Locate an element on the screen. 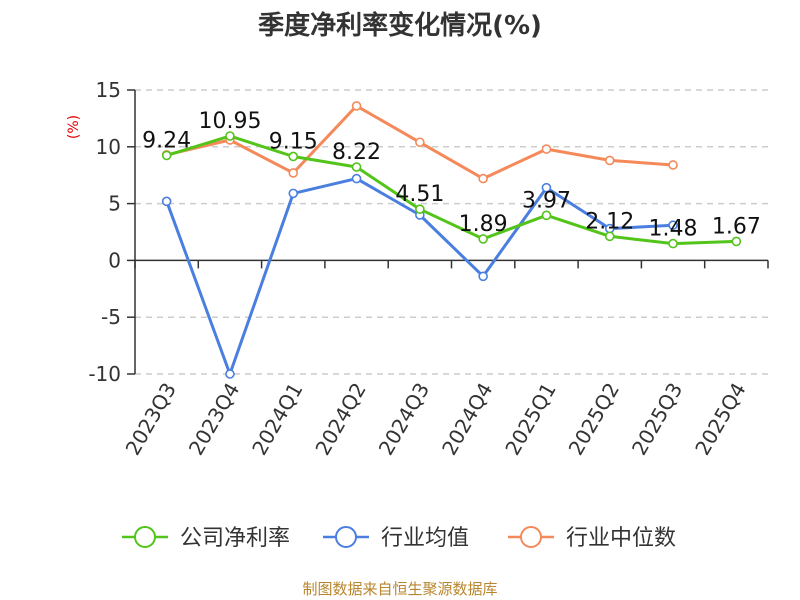 The image size is (800, 600). legend-item-label: 公司净利率 is located at coordinates (235, 538).